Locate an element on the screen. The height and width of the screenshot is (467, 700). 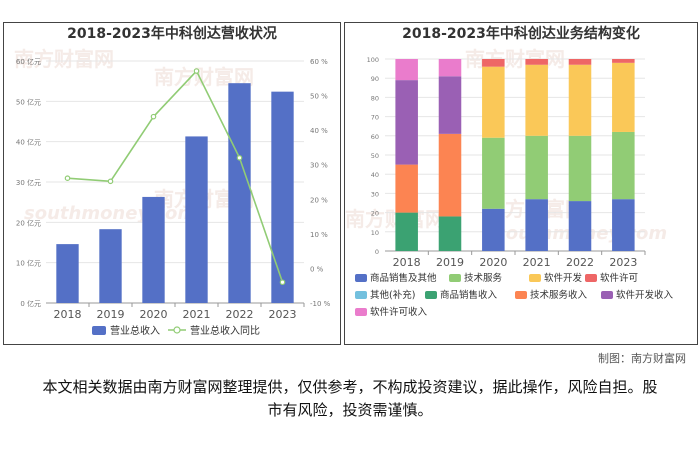
legend-label: 商品销售及其他 is located at coordinates (403, 278).